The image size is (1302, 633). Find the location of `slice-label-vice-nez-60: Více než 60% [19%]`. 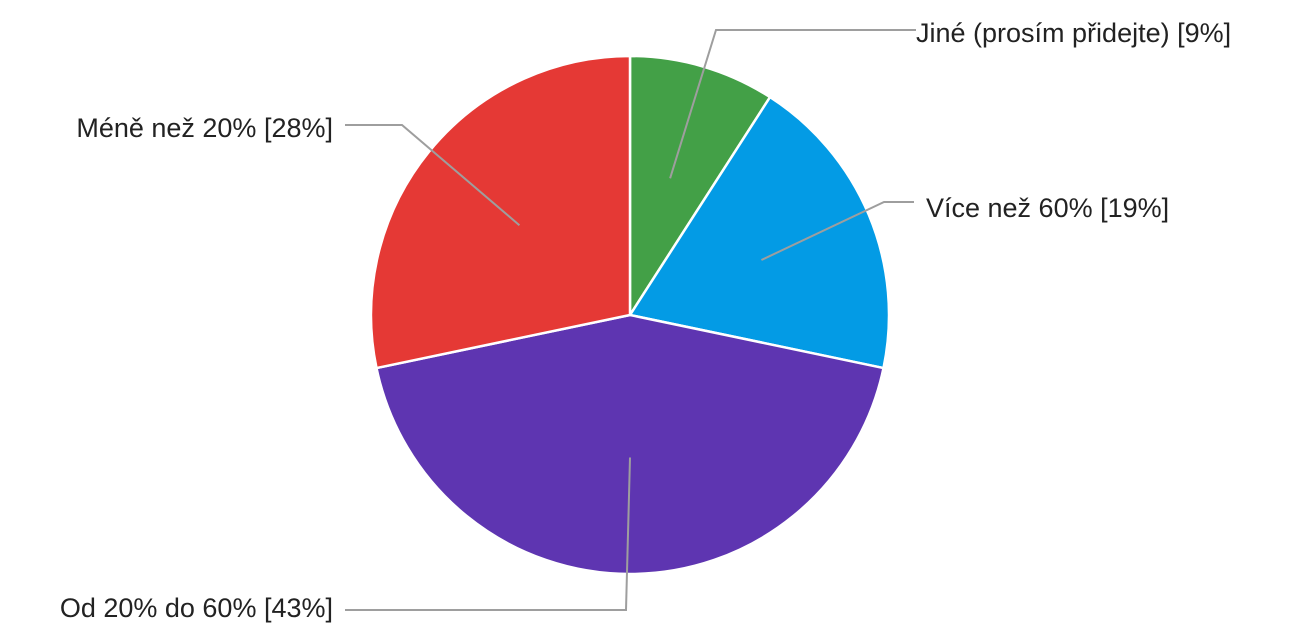

slice-label-vice-nez-60: Více než 60% [19%] is located at coordinates (1047, 208).